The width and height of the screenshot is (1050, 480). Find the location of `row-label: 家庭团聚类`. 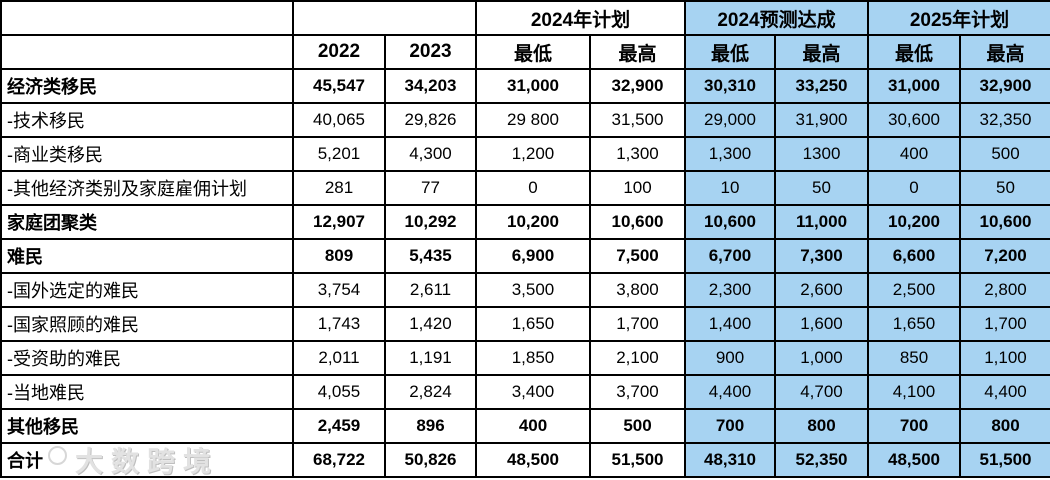

row-label: 家庭团聚类 is located at coordinates (147, 222).